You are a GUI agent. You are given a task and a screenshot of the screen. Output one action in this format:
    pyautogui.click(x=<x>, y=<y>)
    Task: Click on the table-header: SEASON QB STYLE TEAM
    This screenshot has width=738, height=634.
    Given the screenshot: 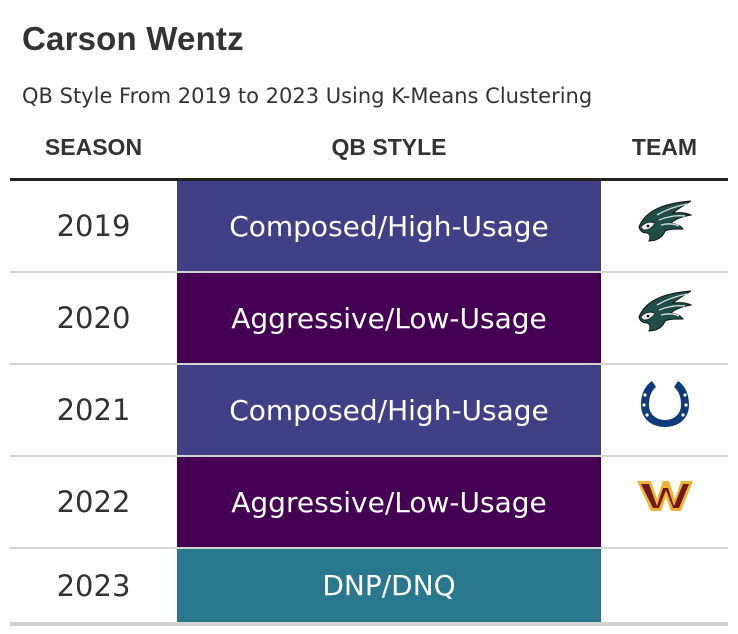 What is the action you would take?
    pyautogui.click(x=369, y=153)
    